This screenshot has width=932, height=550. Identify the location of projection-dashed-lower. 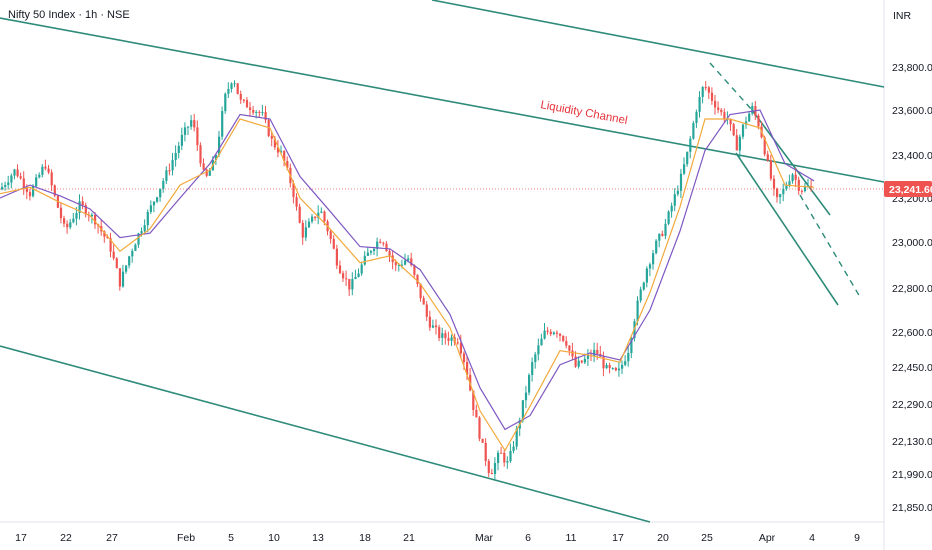
(830, 246).